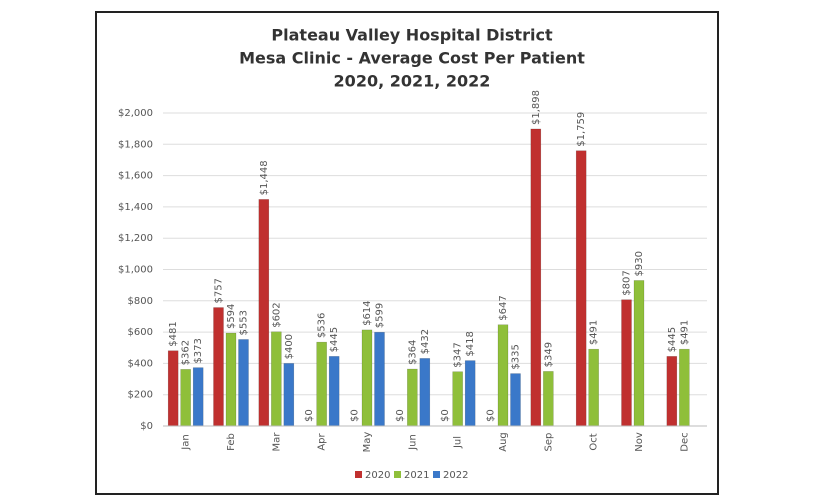 This screenshot has height=504, width=816. Describe the element at coordinates (503, 442) in the screenshot. I see `x-tick-label: Aug` at that location.